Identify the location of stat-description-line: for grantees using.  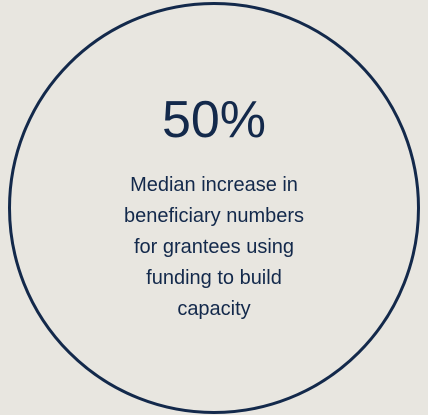
(214, 247).